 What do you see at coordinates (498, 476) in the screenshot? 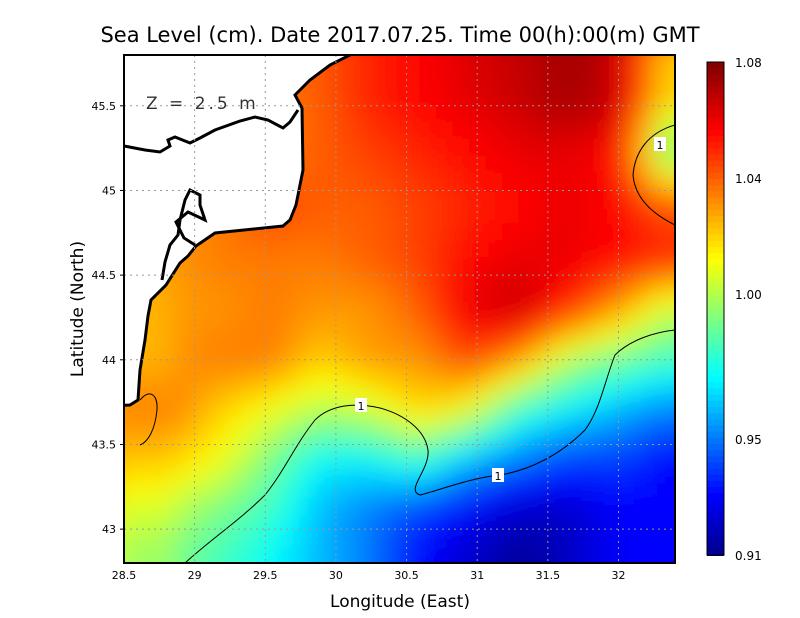
I see `contour-label: 1` at bounding box center [498, 476].